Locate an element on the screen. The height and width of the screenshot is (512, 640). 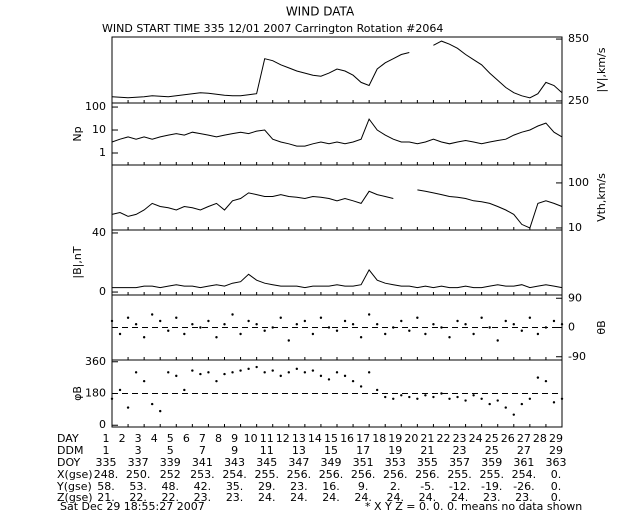
table-cell: -19. is located at coordinates (491, 486).